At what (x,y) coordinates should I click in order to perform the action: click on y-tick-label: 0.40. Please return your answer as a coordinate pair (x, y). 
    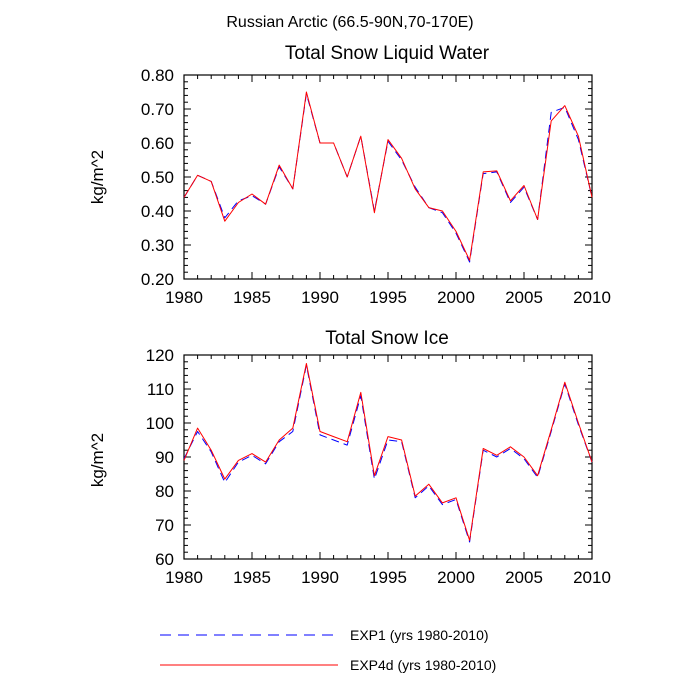
    Looking at the image, I should click on (157, 211).